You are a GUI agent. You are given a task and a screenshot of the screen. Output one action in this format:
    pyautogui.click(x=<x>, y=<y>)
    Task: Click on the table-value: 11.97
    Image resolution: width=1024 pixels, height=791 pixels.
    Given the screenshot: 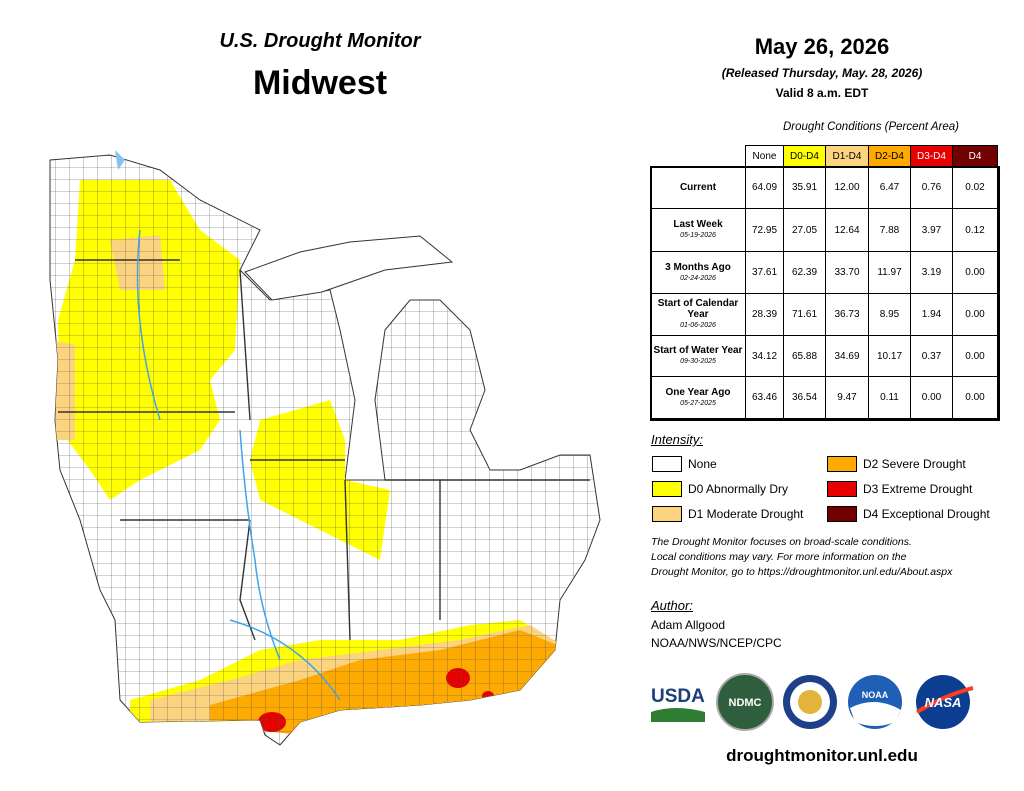 What is the action you would take?
    pyautogui.click(x=889, y=272)
    